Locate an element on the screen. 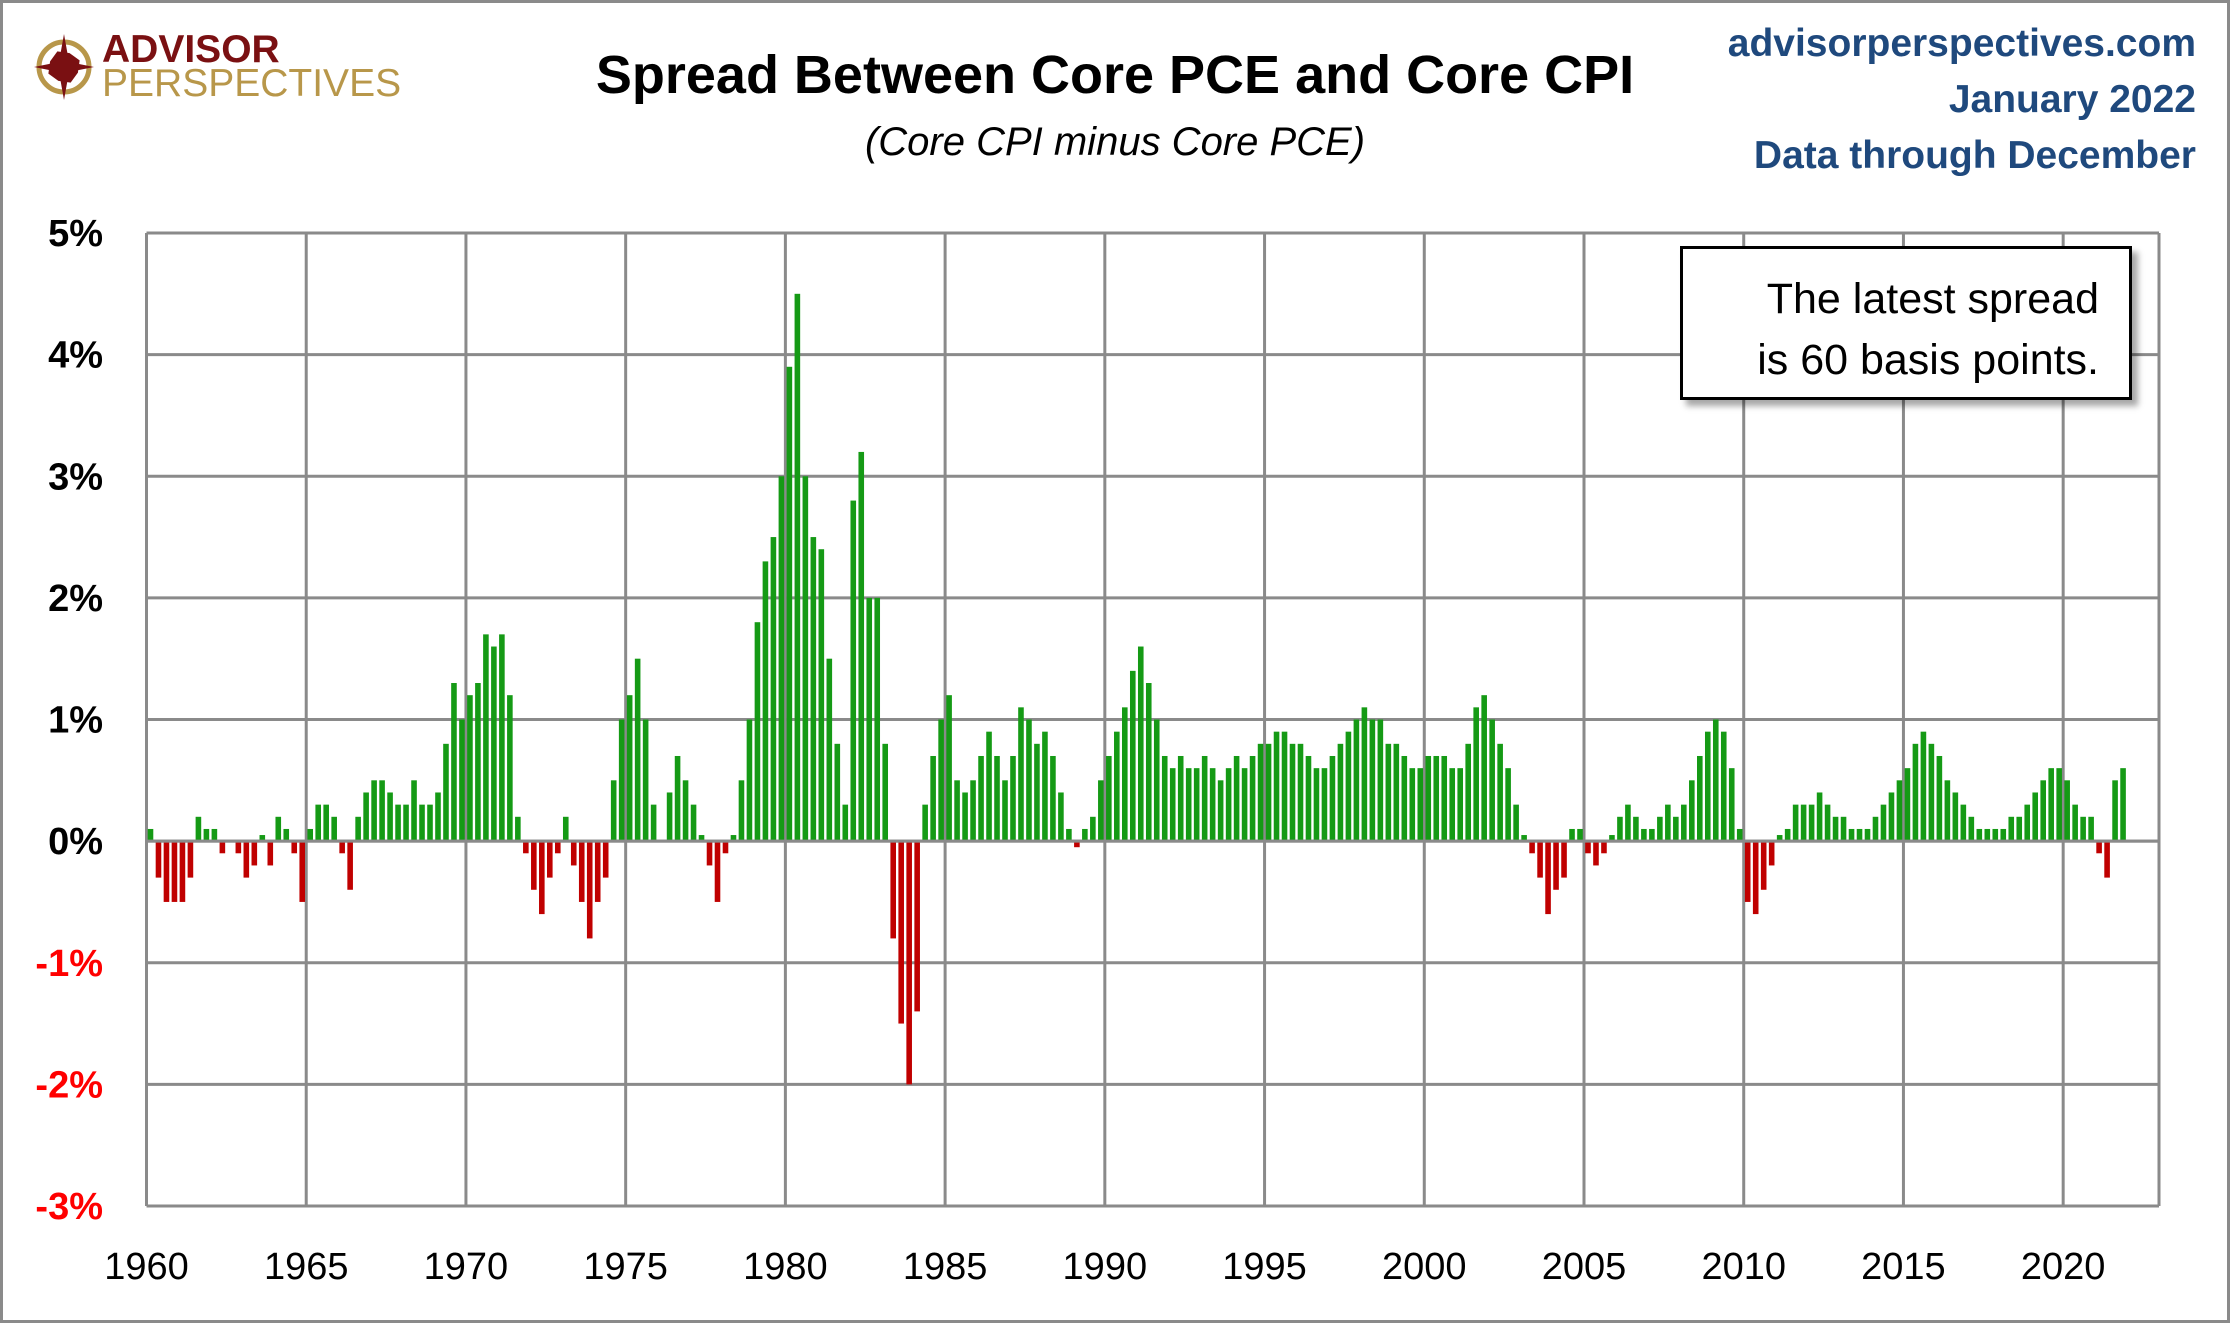 The height and width of the screenshot is (1323, 2230). y-tick-label: 0% is located at coordinates (75, 842).